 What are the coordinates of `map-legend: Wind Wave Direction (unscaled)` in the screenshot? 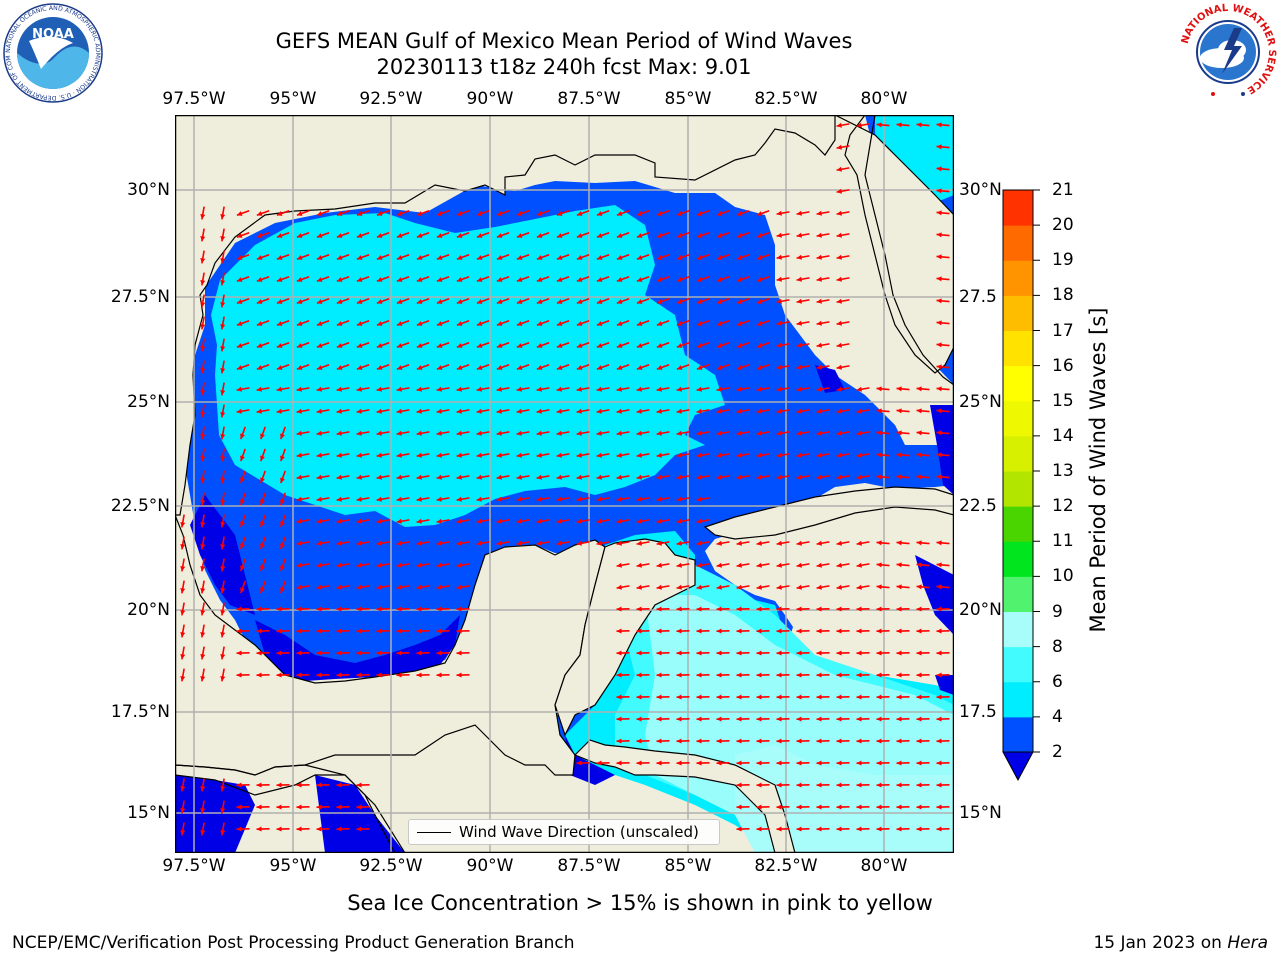 It's located at (564, 832).